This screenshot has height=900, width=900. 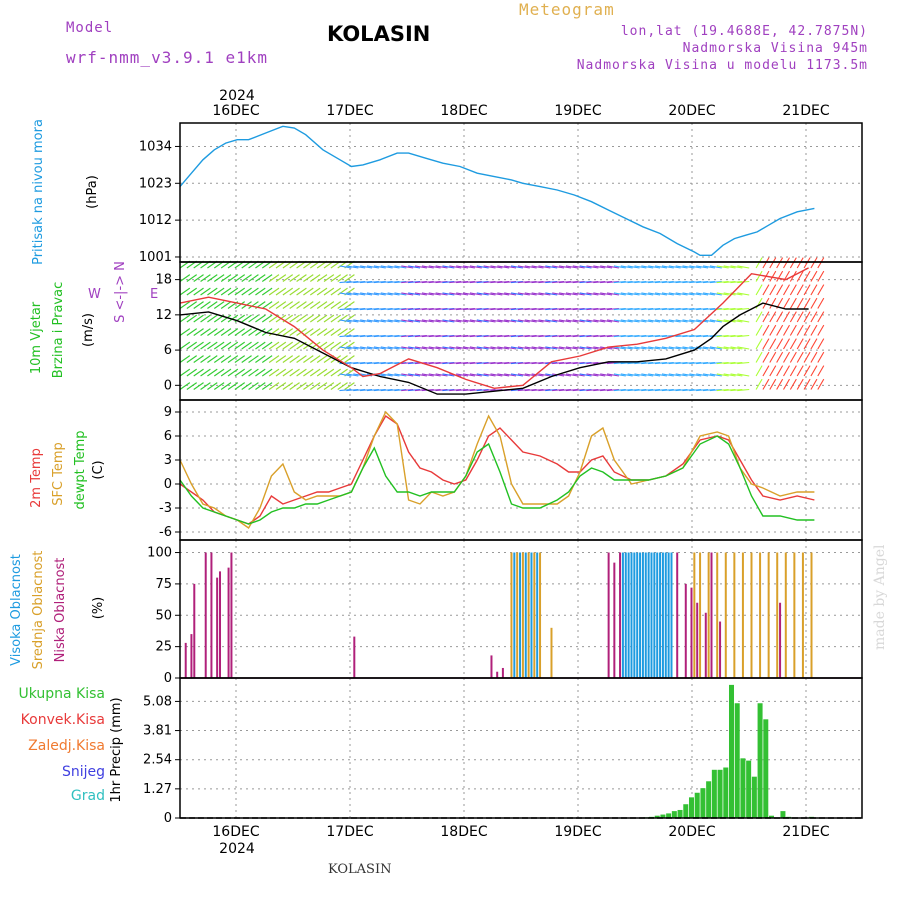 What do you see at coordinates (163, 584) in the screenshot?
I see `ytick-label-clouds: 75` at bounding box center [163, 584].